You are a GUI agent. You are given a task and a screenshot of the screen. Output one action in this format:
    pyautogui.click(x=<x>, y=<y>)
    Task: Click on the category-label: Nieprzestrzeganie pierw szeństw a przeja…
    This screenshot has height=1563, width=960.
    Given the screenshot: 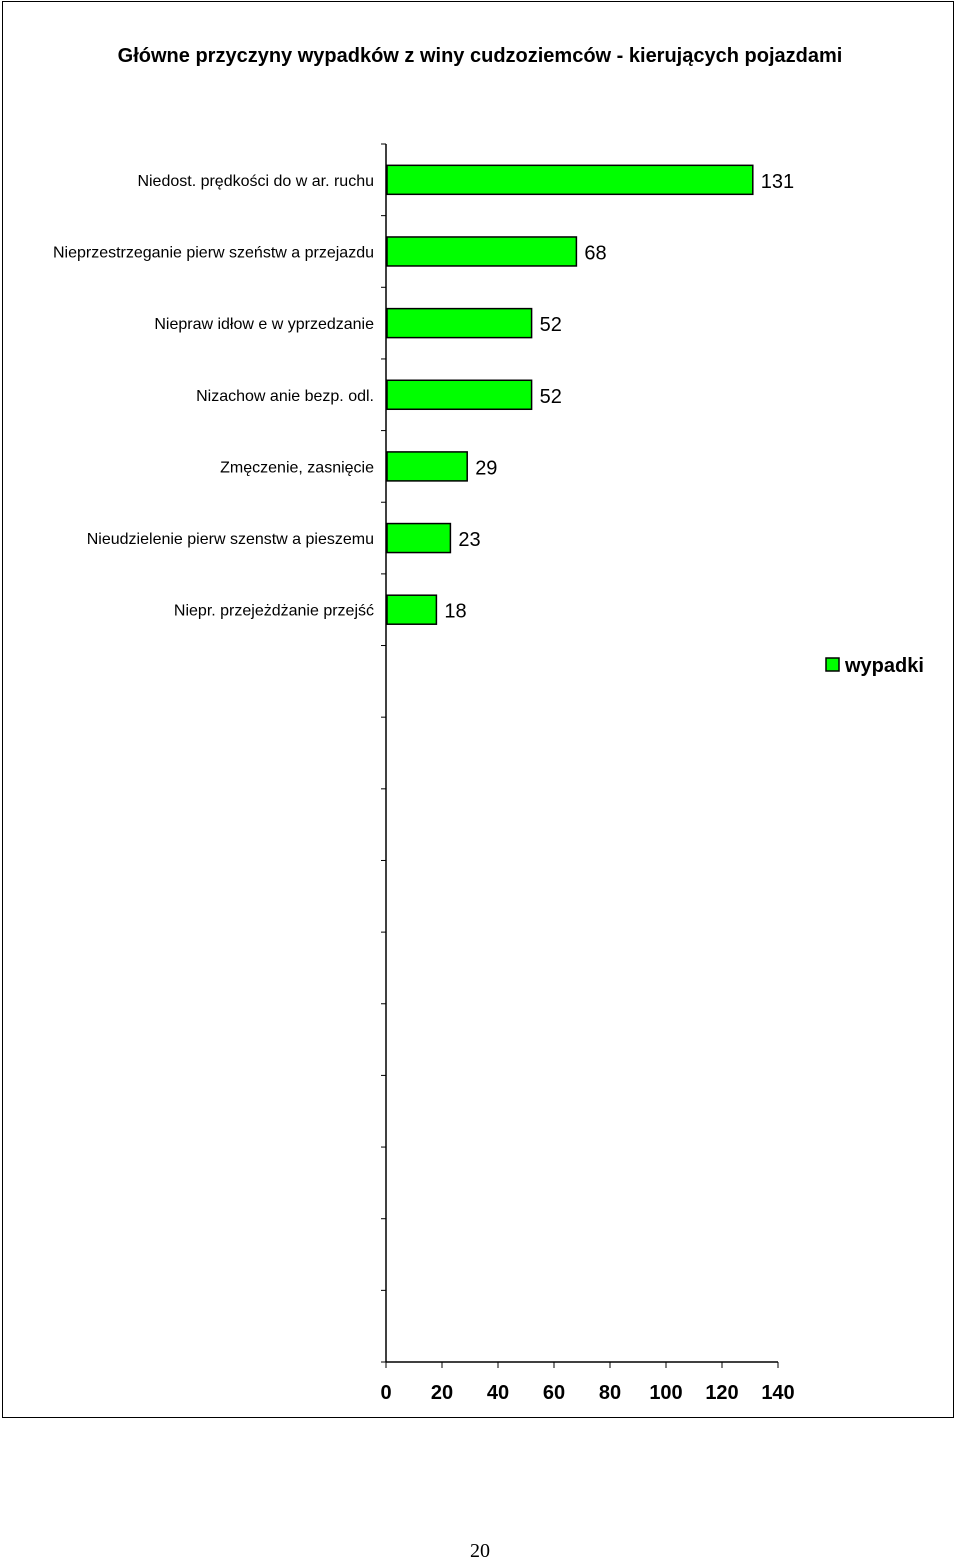 What is the action you would take?
    pyautogui.click(x=213, y=252)
    